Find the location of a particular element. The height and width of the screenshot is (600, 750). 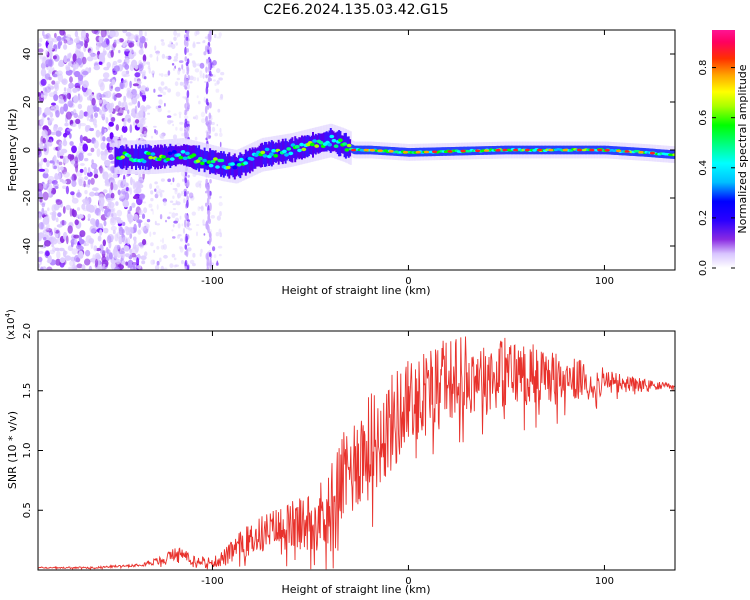

y-tick-label: 20 is located at coordinates (27, 102).